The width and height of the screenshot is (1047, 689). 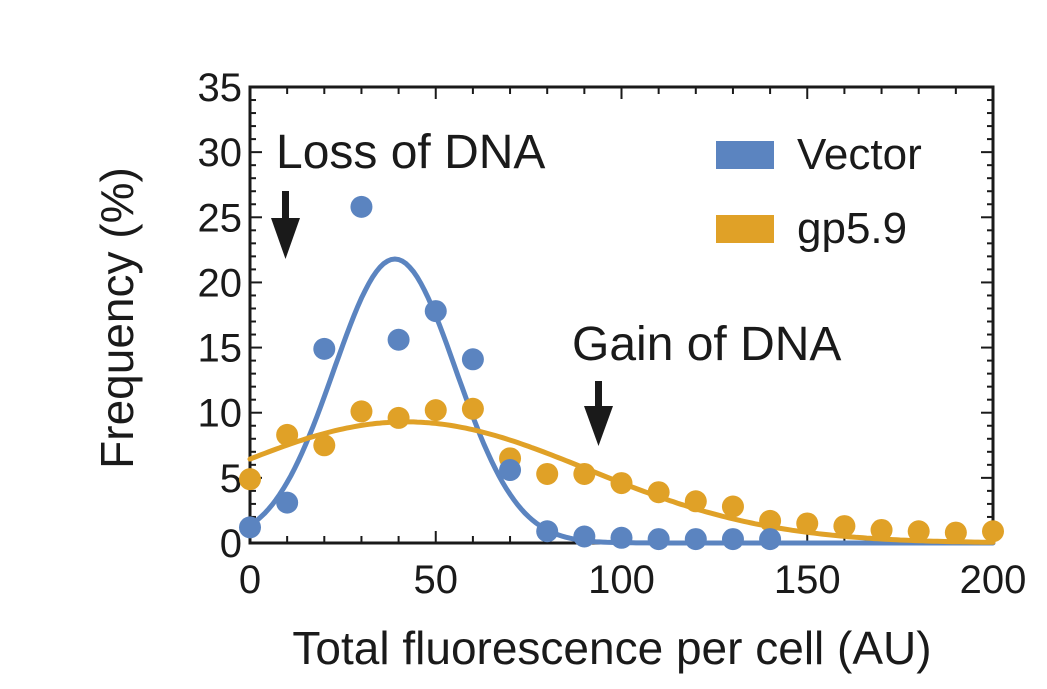 I want to click on y-tick-label: 5, so click(x=231, y=479).